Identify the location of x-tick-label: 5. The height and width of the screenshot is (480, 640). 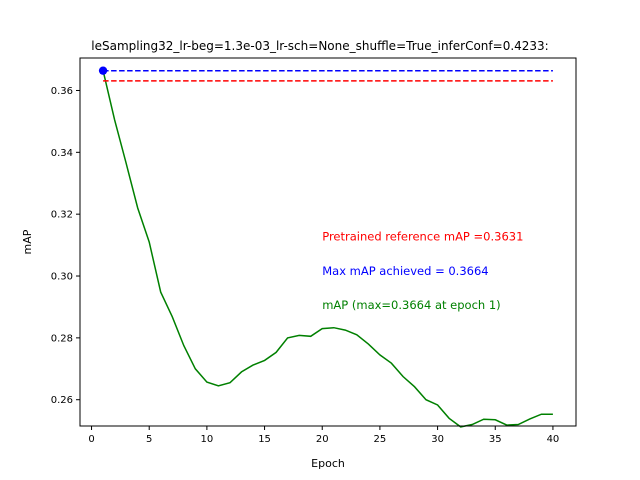
(149, 439).